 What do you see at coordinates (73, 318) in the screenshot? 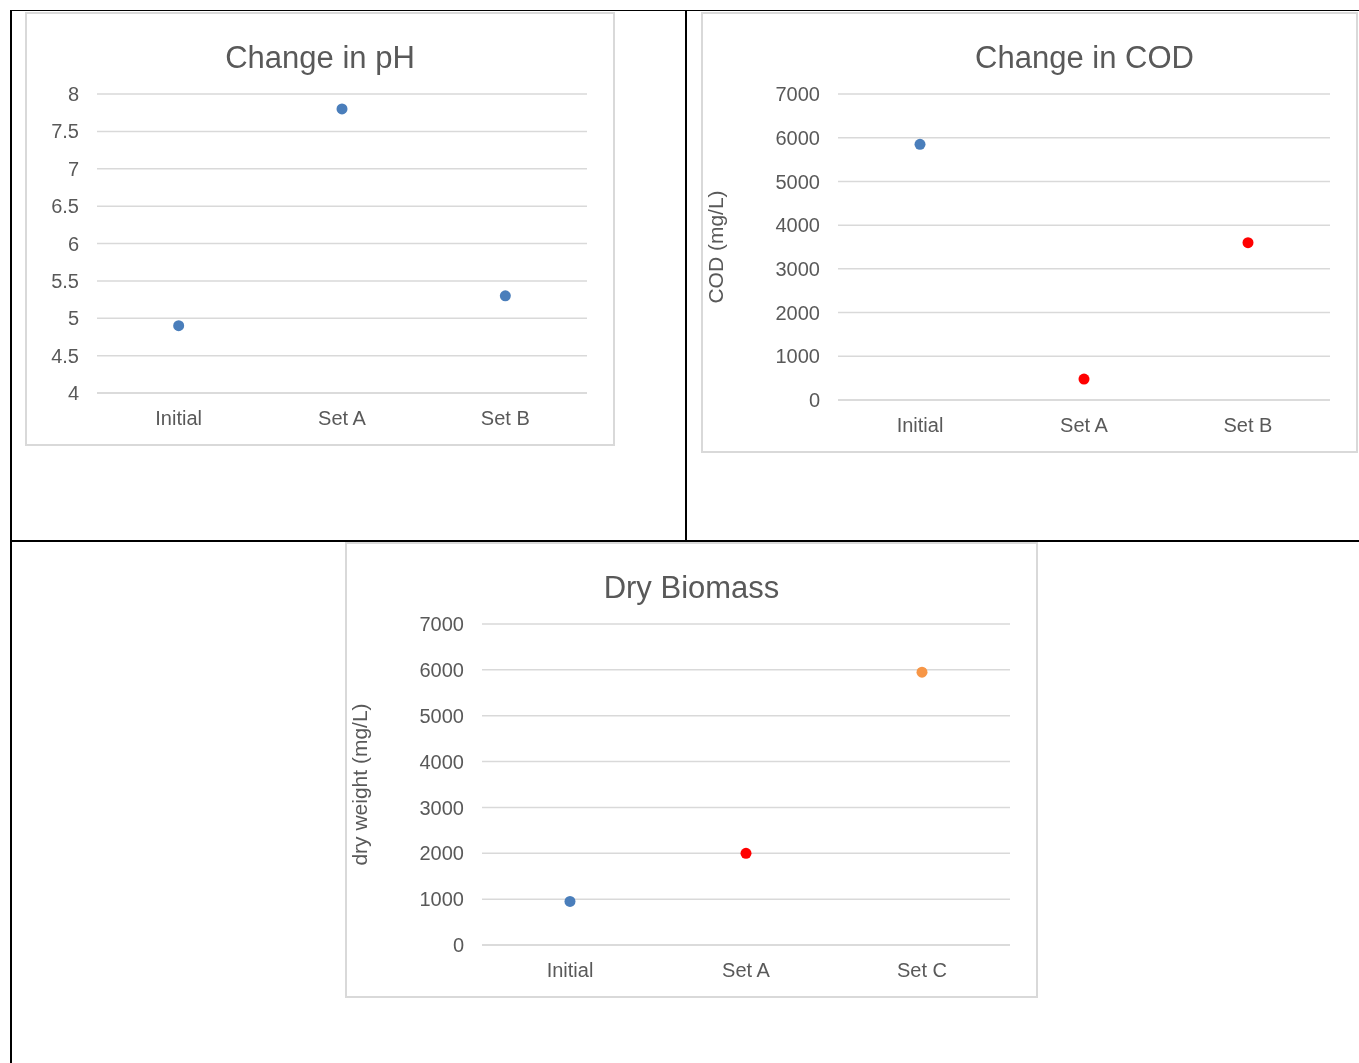
I see `y-tick-label: 5` at bounding box center [73, 318].